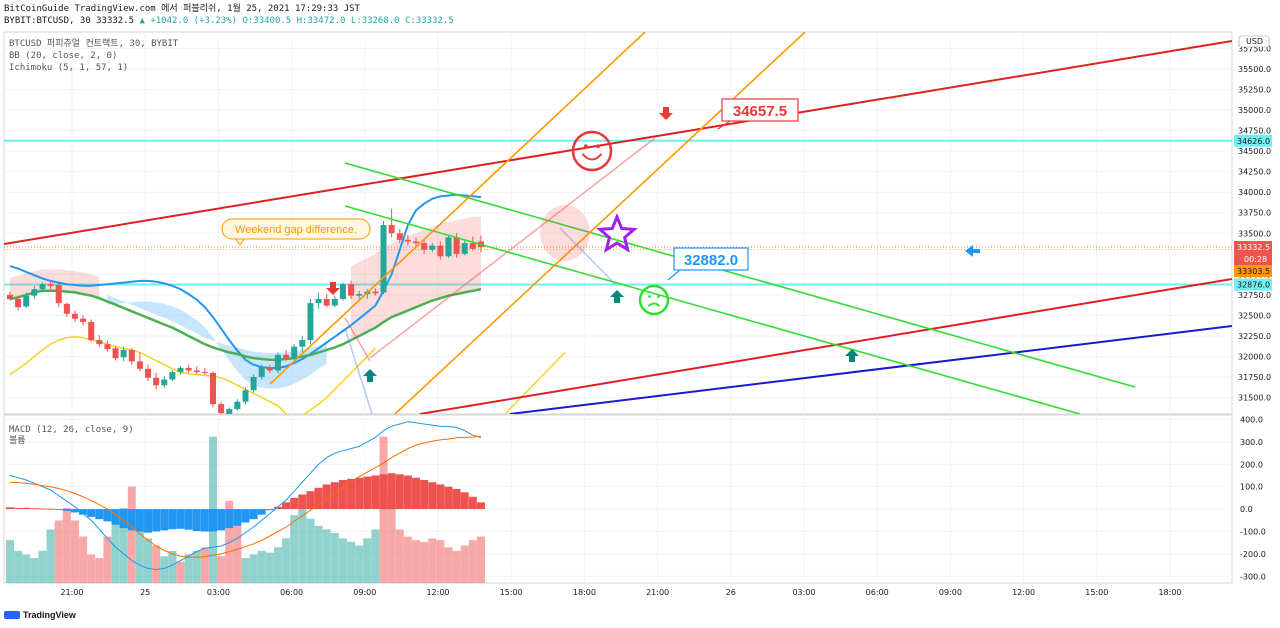 This screenshot has height=628, width=1280. What do you see at coordinates (1251, 464) in the screenshot?
I see `macd-y-tick-label: 200.0` at bounding box center [1251, 464].